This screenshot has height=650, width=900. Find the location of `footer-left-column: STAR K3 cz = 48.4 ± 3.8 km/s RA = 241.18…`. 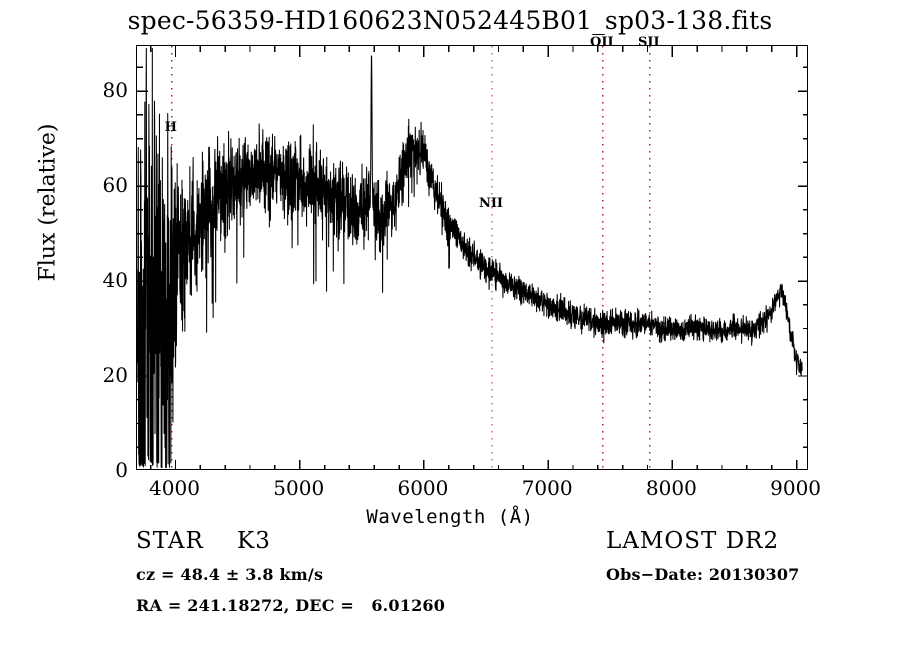

footer-left-column: STAR K3 cz = 48.4 ± 3.8 km/s RA = 241.18… is located at coordinates (351, 579).